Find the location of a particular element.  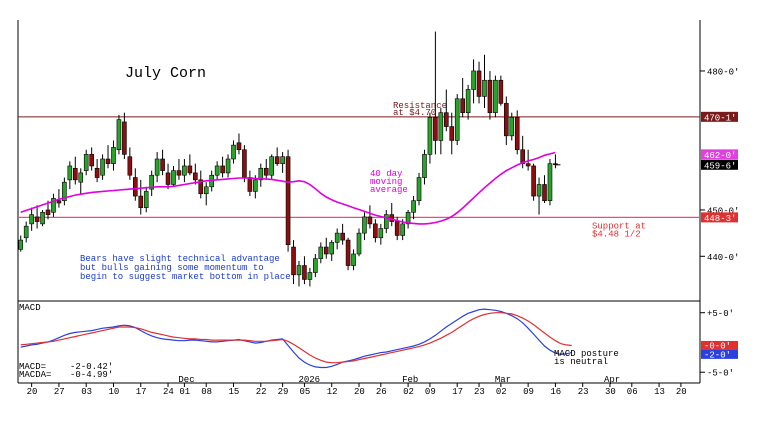

date-tick-label: 29 is located at coordinates (283, 392).